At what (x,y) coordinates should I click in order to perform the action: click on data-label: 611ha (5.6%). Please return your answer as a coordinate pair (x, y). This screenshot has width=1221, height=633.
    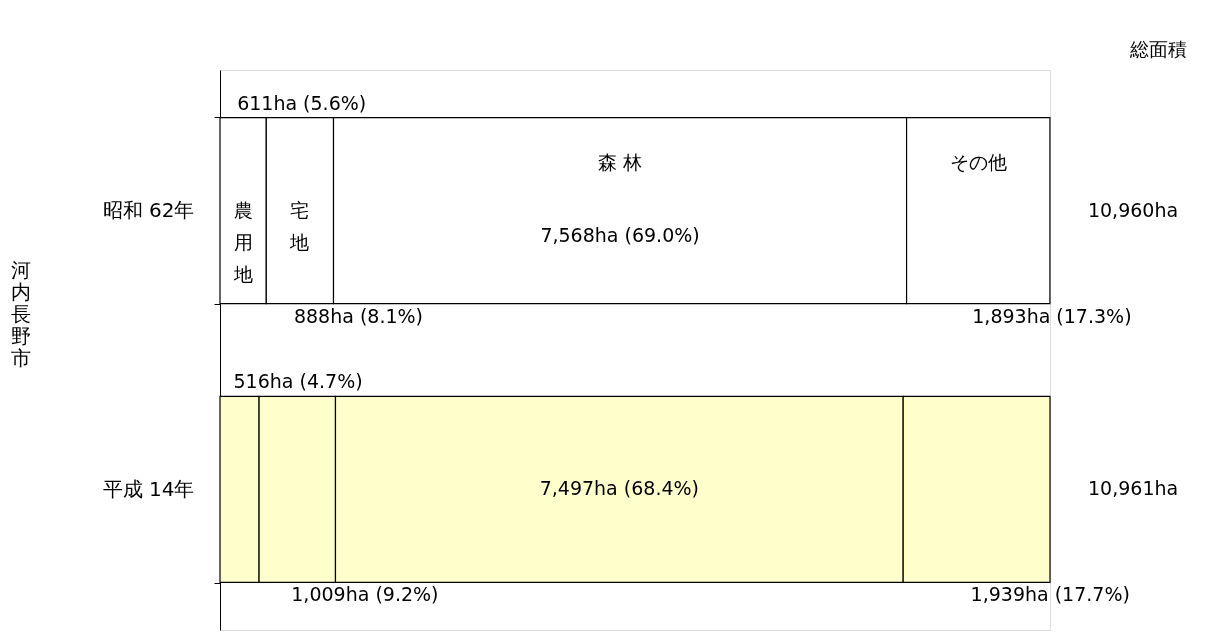
    Looking at the image, I should click on (302, 102).